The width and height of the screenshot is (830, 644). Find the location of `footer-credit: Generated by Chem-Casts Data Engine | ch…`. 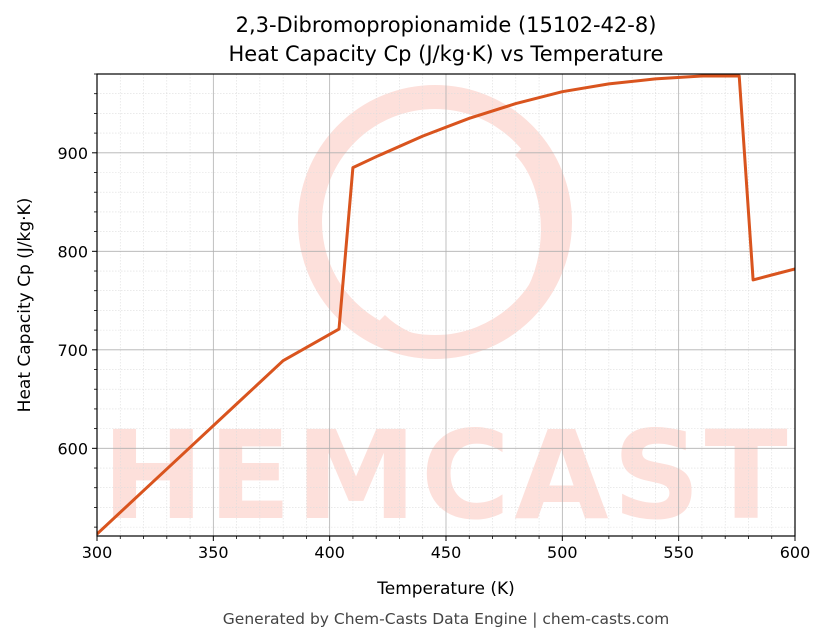

footer-credit: Generated by Chem-Casts Data Engine | ch… is located at coordinates (446, 619).